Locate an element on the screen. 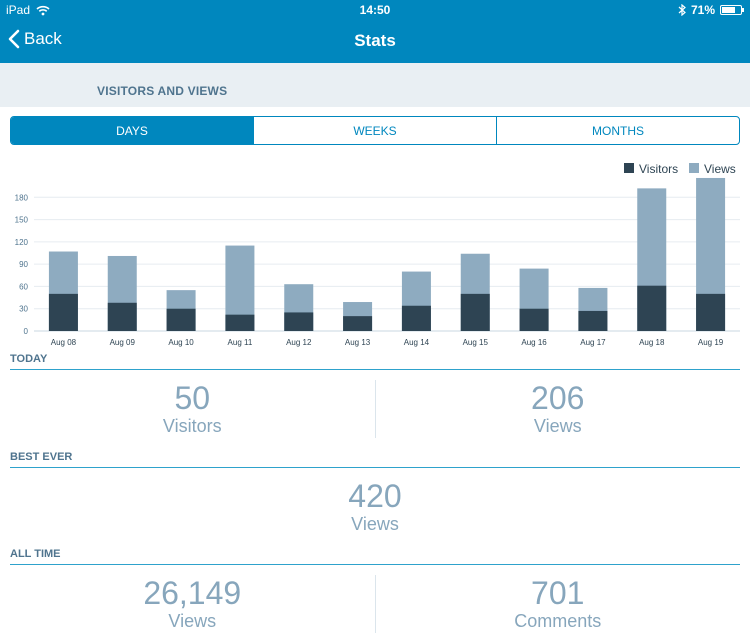  x-tick-label: Aug 09 is located at coordinates (123, 342).